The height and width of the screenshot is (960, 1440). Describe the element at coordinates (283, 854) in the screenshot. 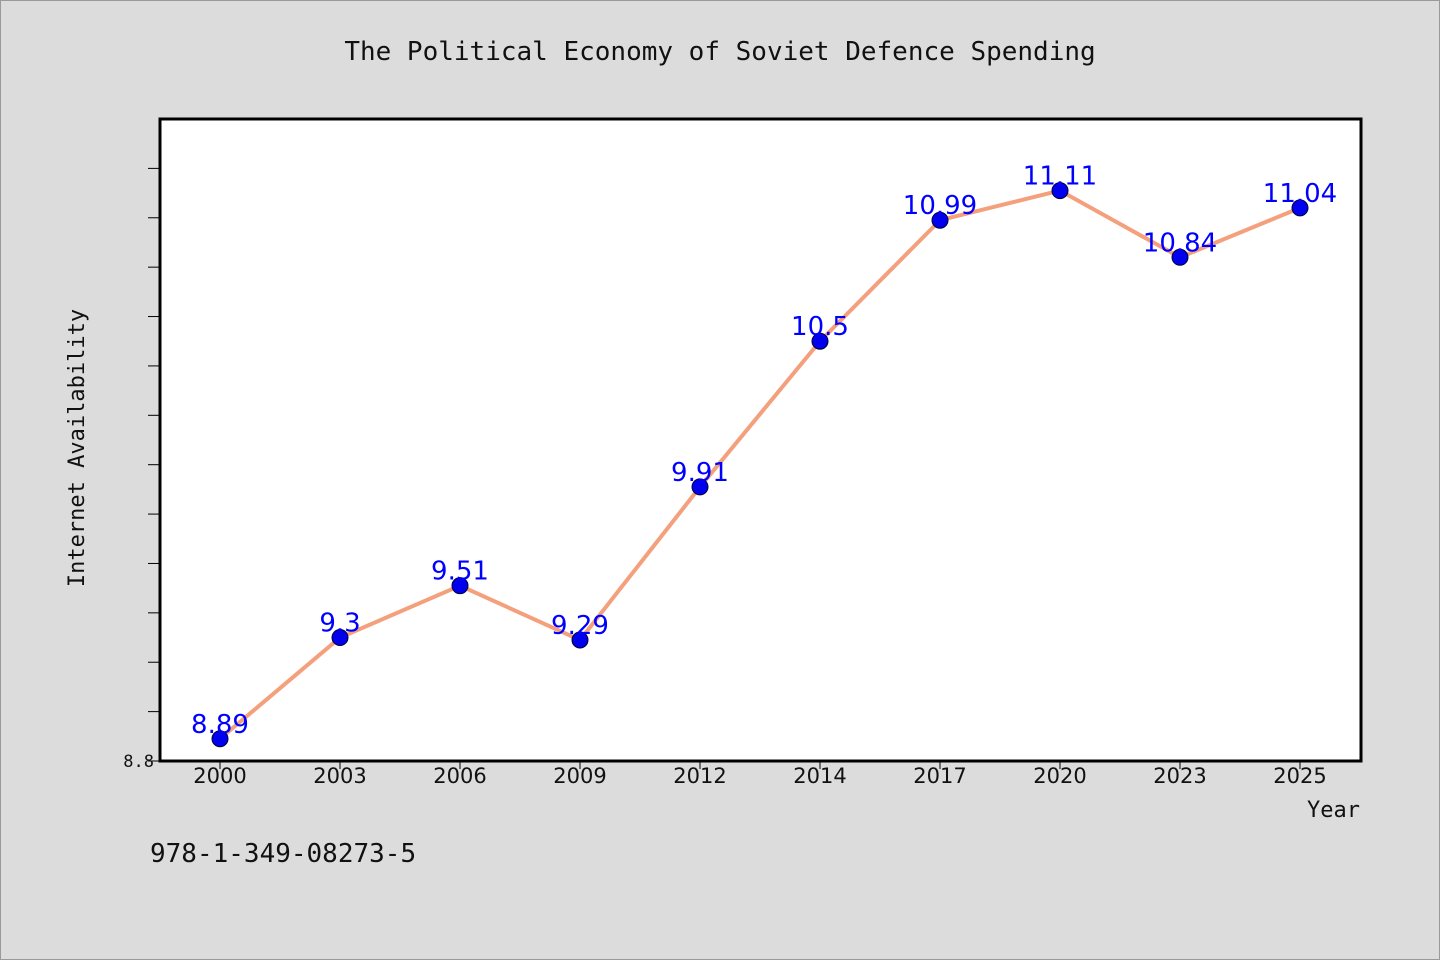

I see `isbn-footer: 978-1-349-08273-5` at that location.